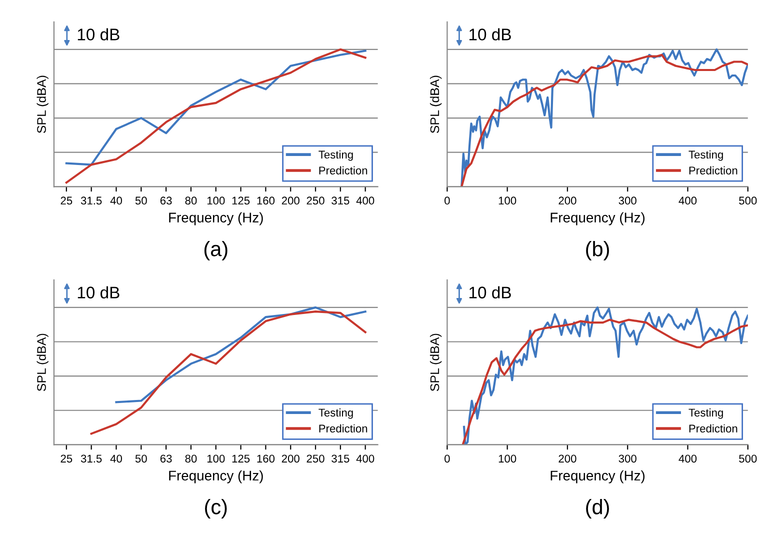  Describe the element at coordinates (597, 250) in the screenshot. I see `text: (b)` at that location.